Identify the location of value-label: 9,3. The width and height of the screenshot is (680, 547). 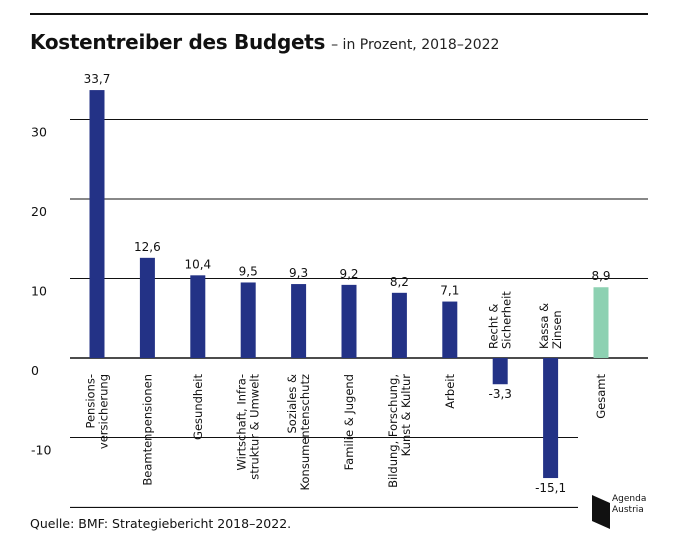
(298, 273).